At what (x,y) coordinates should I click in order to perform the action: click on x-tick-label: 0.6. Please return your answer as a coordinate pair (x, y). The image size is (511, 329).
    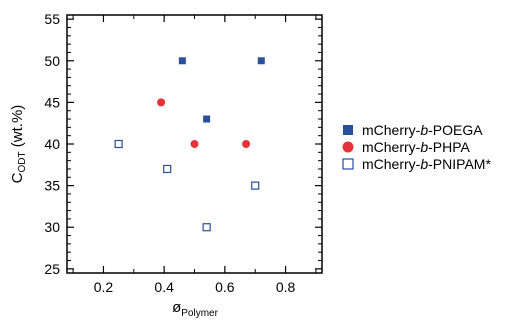
    Looking at the image, I should click on (225, 287).